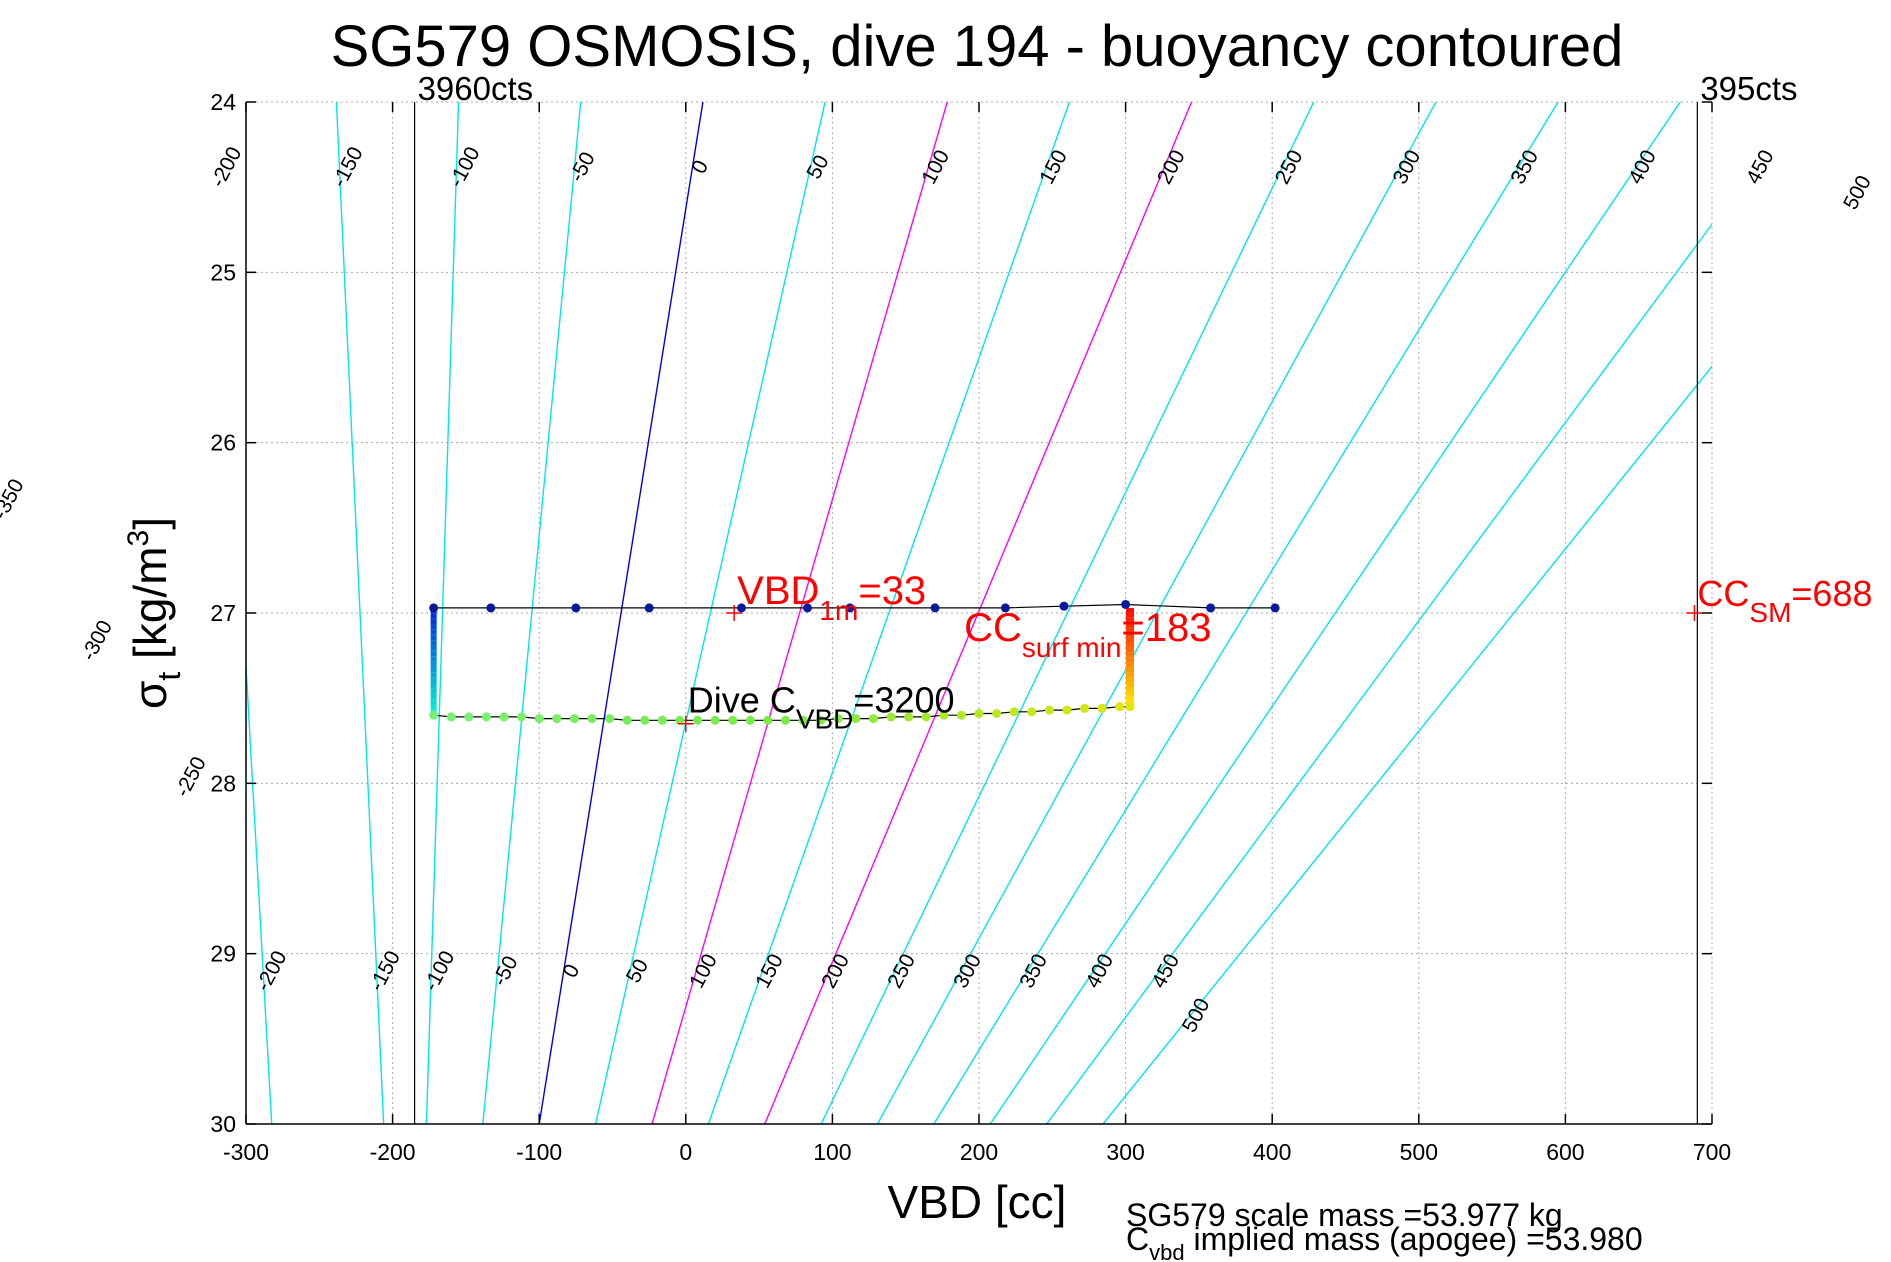 The width and height of the screenshot is (1891, 1262). Describe the element at coordinates (246, 1152) in the screenshot. I see `x-tick-label: -300` at that location.